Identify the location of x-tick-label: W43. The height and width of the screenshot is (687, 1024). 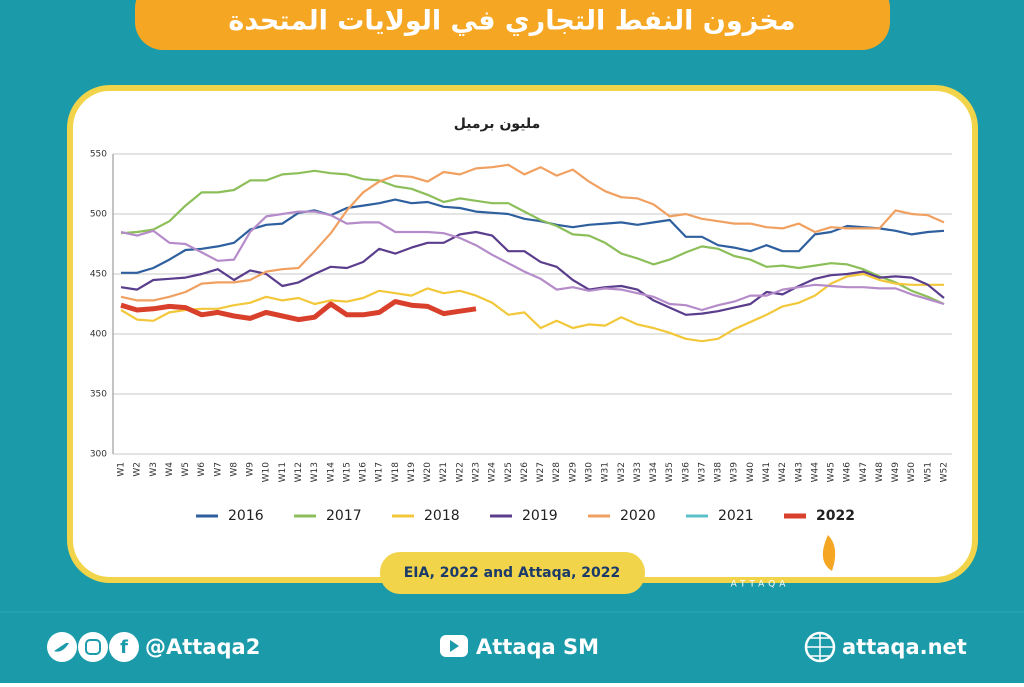
(799, 472).